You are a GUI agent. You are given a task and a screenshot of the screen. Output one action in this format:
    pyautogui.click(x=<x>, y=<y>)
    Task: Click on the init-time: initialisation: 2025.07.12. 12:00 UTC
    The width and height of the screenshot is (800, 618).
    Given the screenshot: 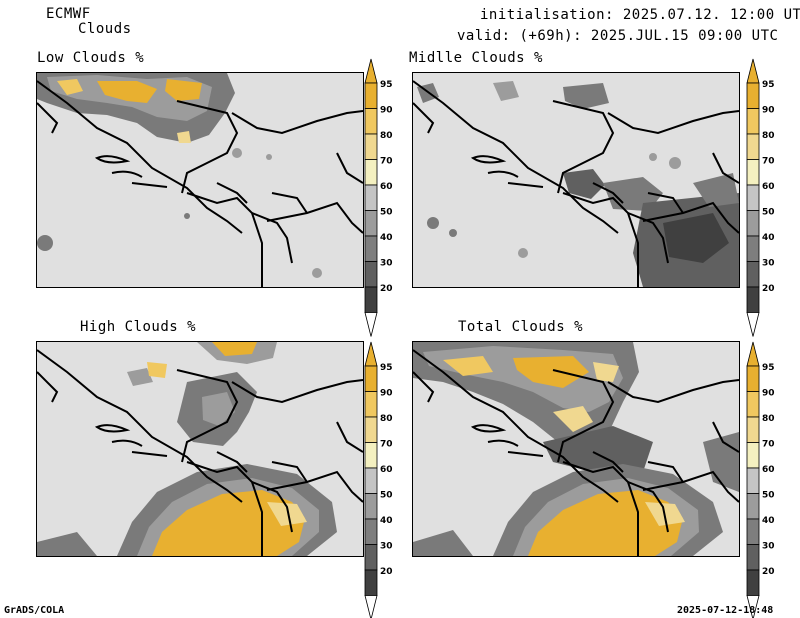 What is the action you would take?
    pyautogui.click(x=640, y=15)
    